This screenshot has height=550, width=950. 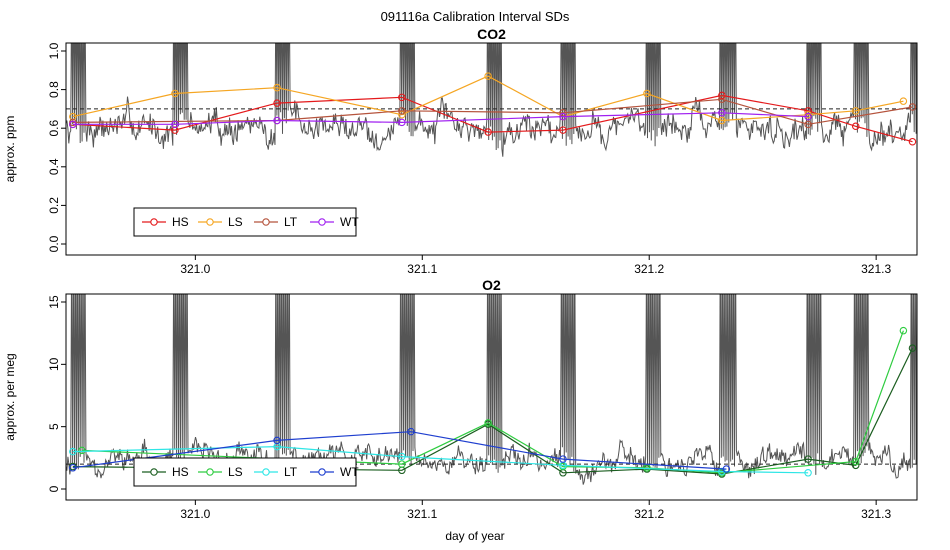 What do you see at coordinates (54, 128) in the screenshot?
I see `y-tick-label: 0.6` at bounding box center [54, 128].